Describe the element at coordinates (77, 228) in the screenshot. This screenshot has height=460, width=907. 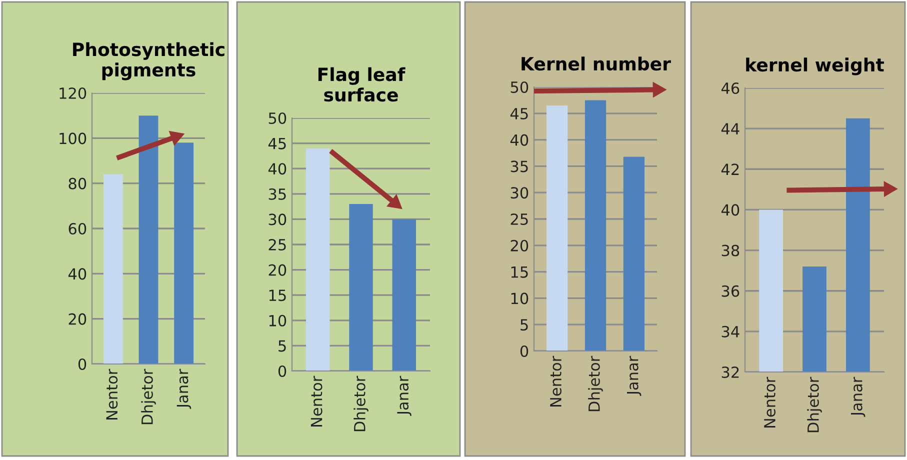
I see `y-tick-label: 60` at that location.